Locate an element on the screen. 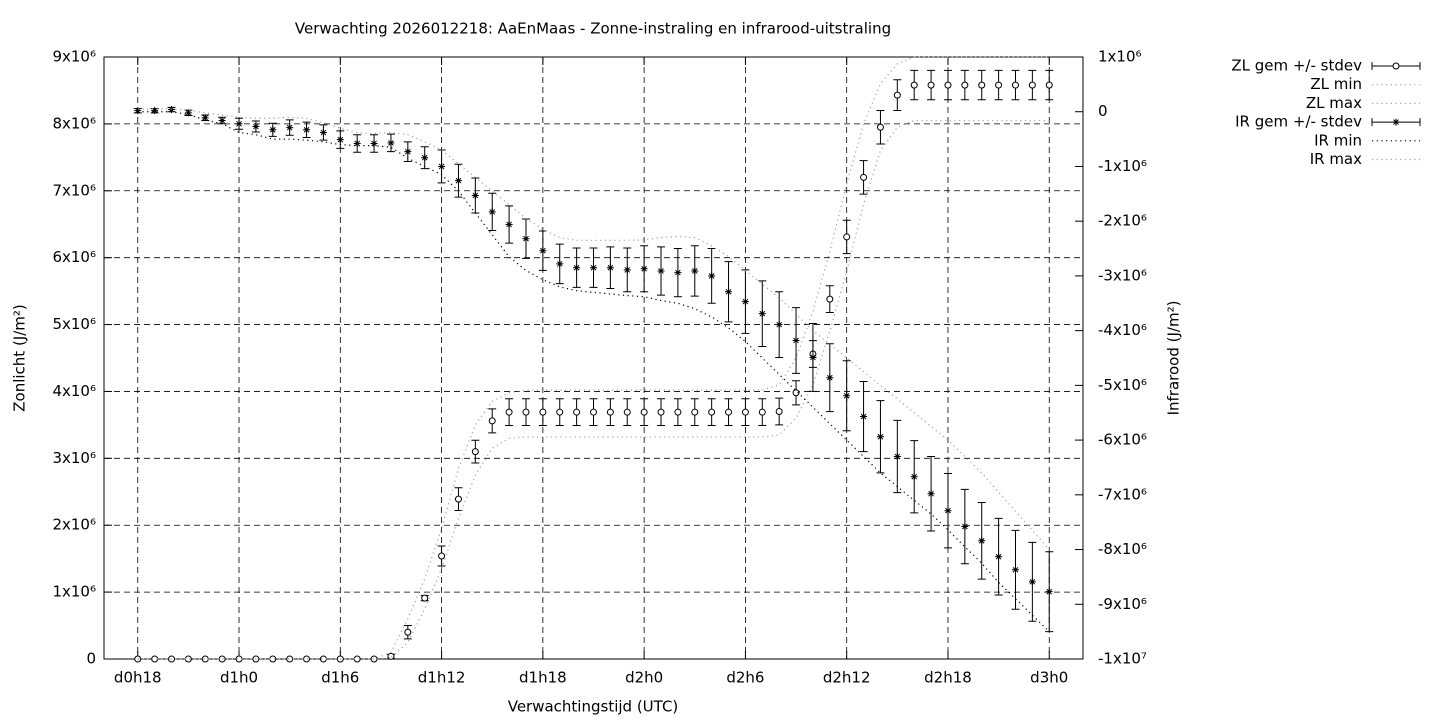 This screenshot has height=720, width=1440. y2-tick-label: 1x10⁶ is located at coordinates (1120, 57).